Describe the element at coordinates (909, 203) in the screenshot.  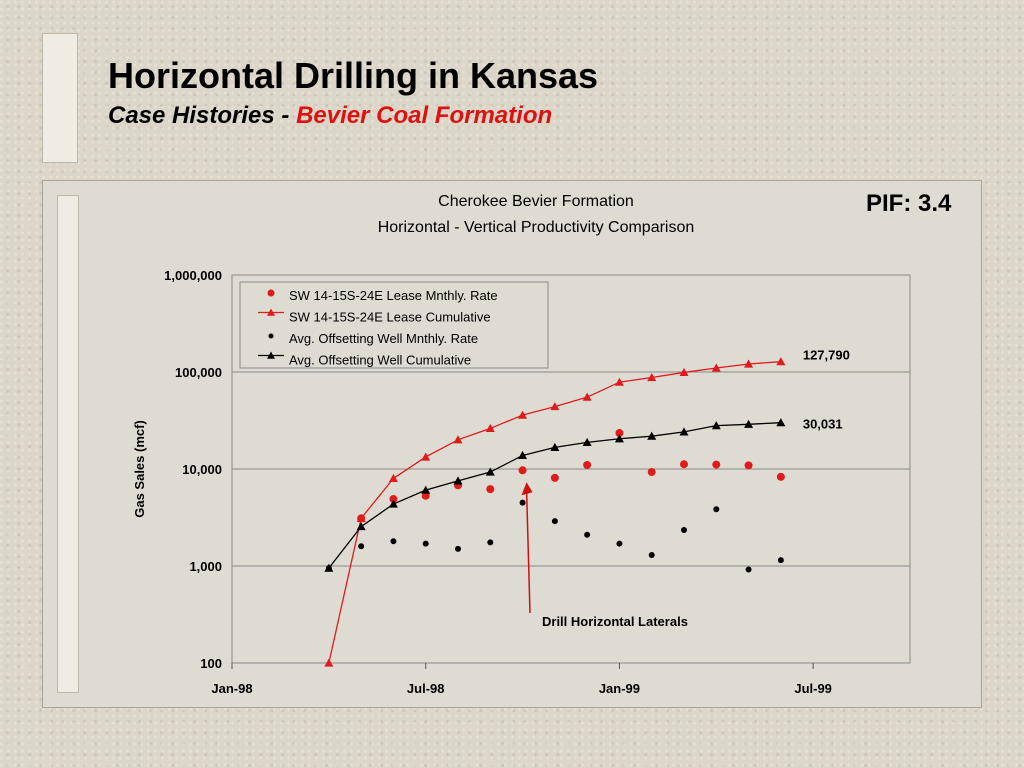
I see `pif-label: PIF: 3.4` at that location.